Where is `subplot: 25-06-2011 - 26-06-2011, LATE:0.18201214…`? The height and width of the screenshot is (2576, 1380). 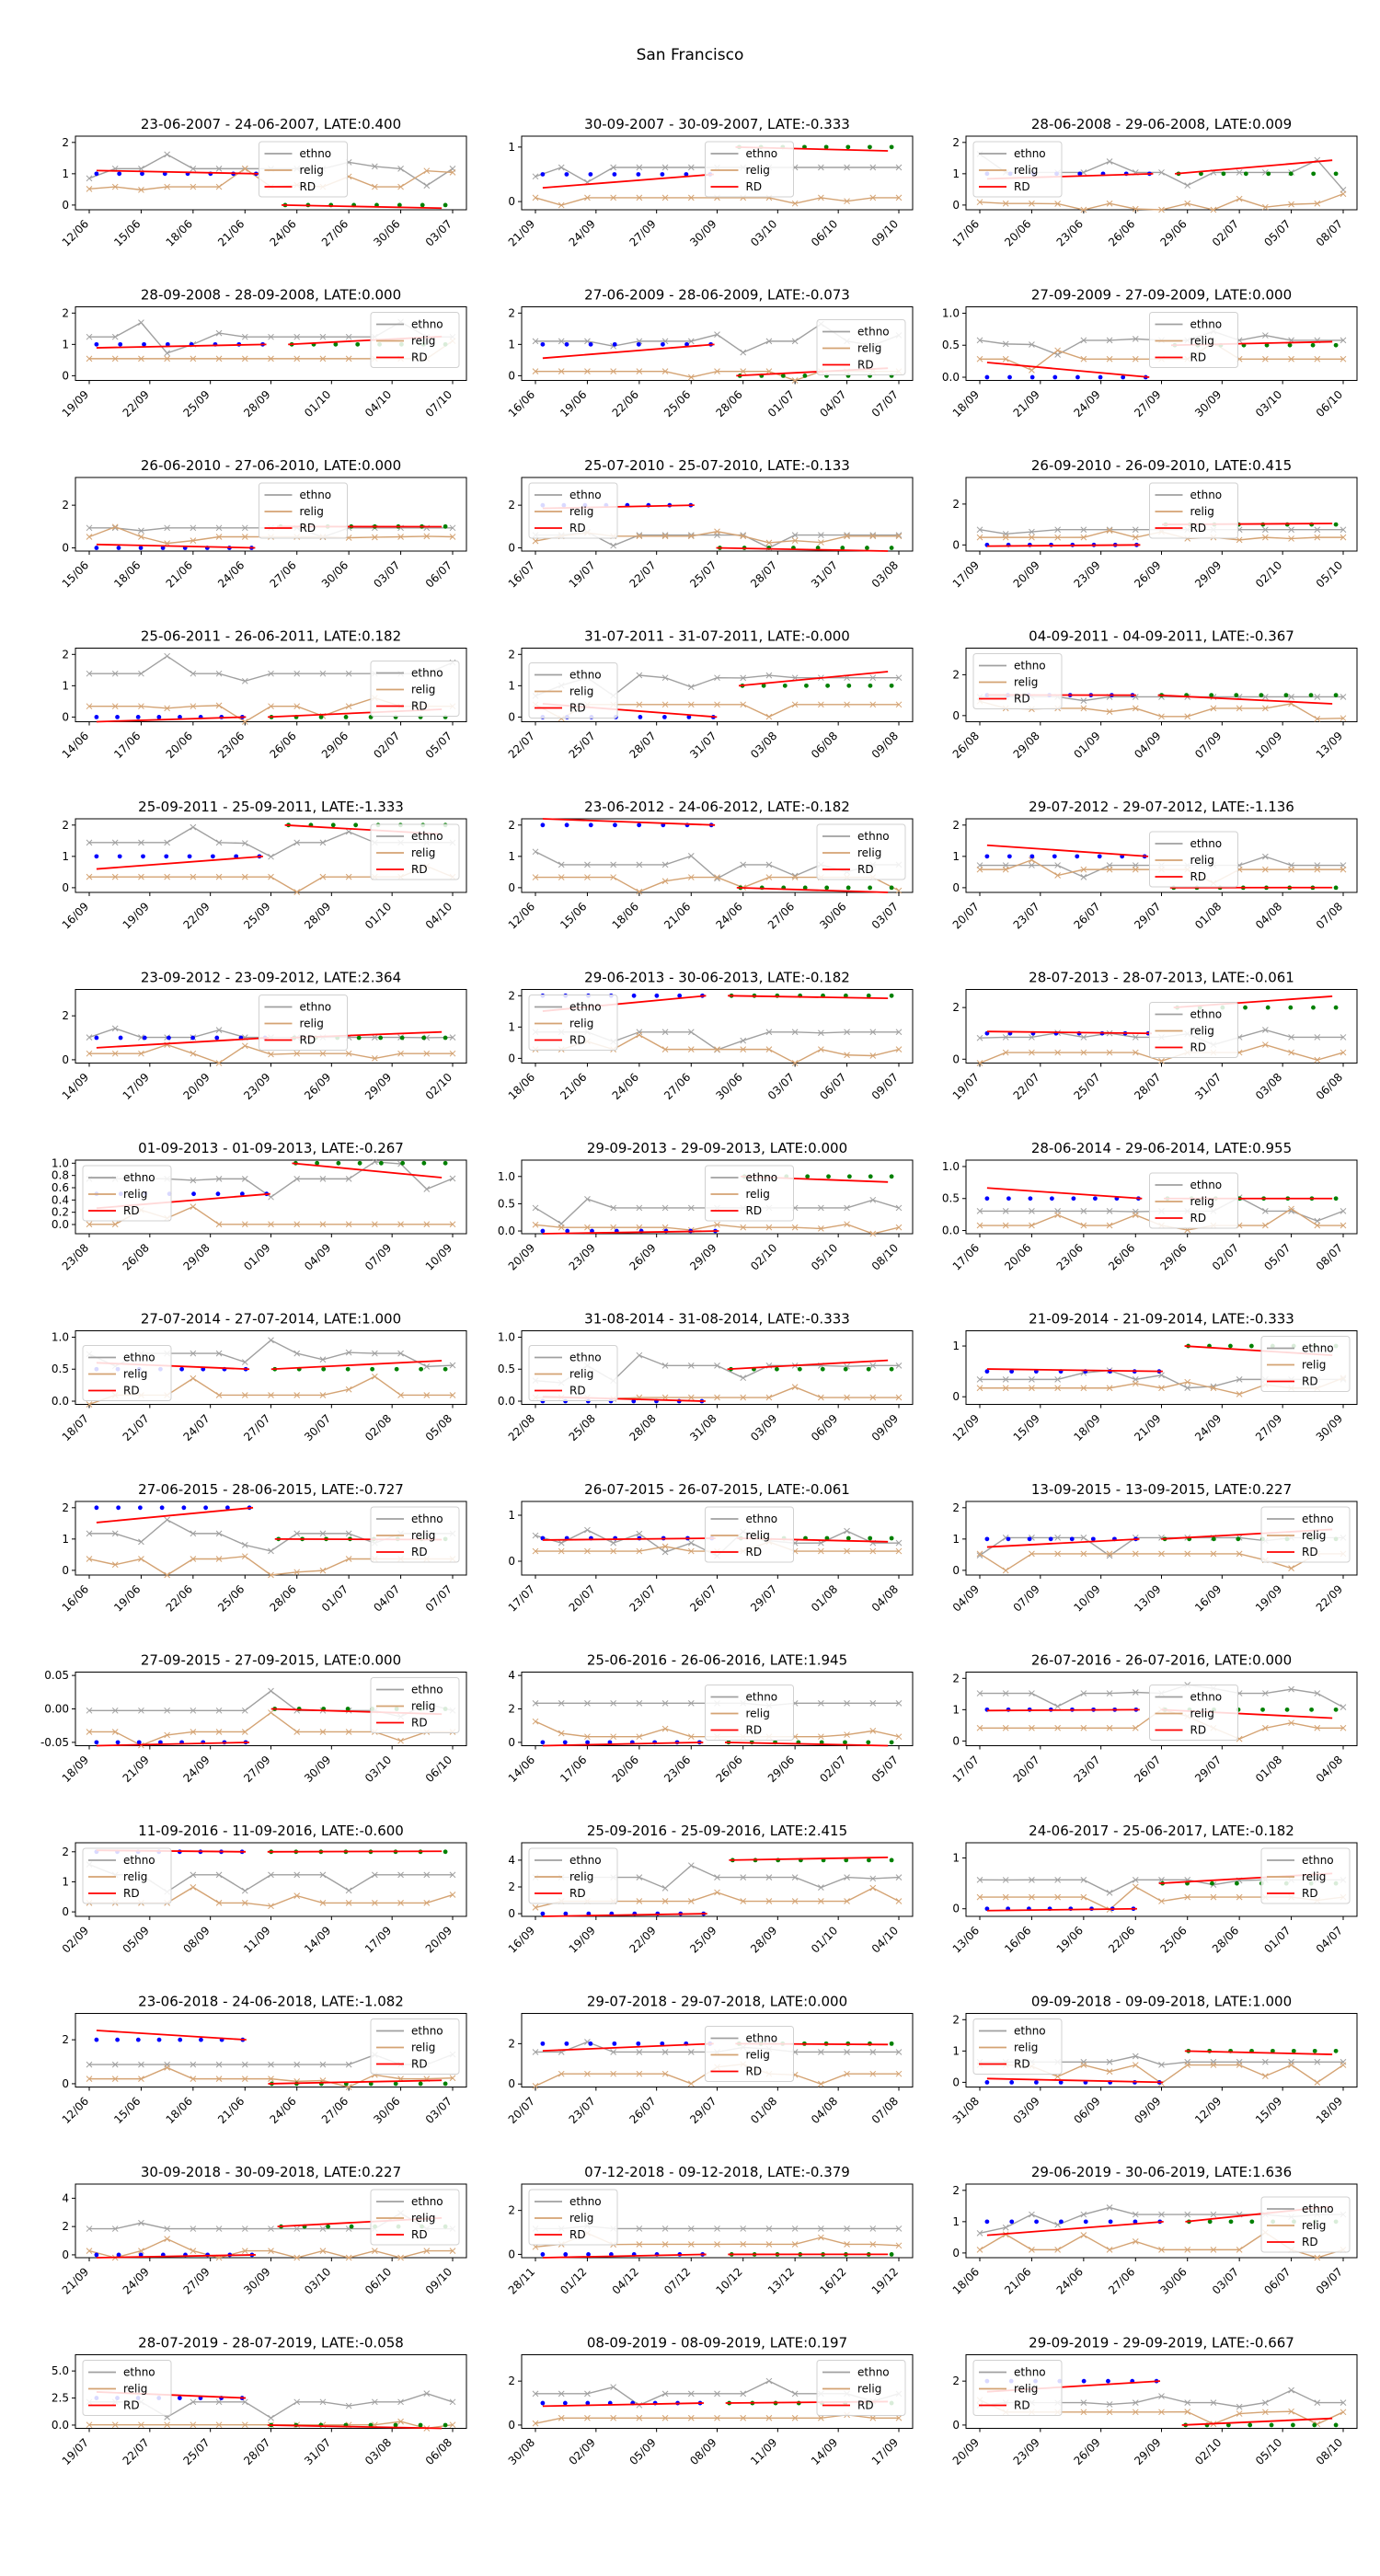 subplot: 25-06-2011 - 26-06-2011, LATE:0.18201214… is located at coordinates (263, 694).